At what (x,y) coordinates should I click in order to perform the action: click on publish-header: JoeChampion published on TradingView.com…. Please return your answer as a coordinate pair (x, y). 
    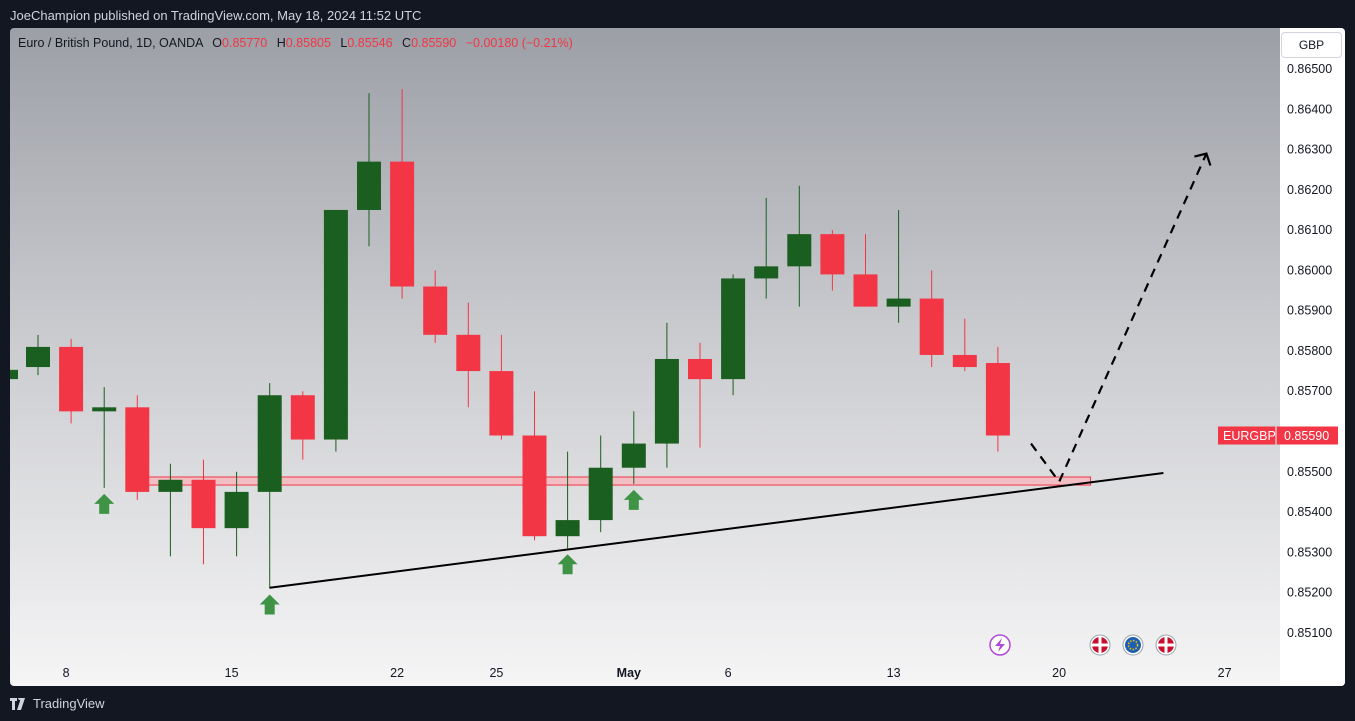
    Looking at the image, I should click on (677, 14).